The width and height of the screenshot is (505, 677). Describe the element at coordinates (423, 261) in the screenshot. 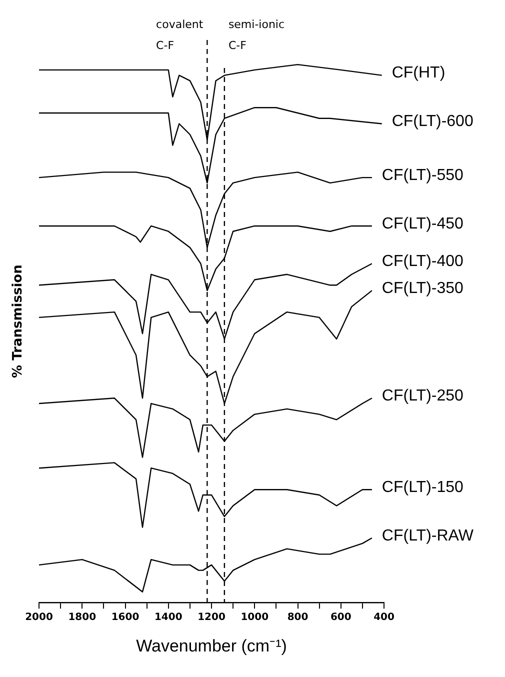

I see `series-label: CF(LT)-400` at that location.